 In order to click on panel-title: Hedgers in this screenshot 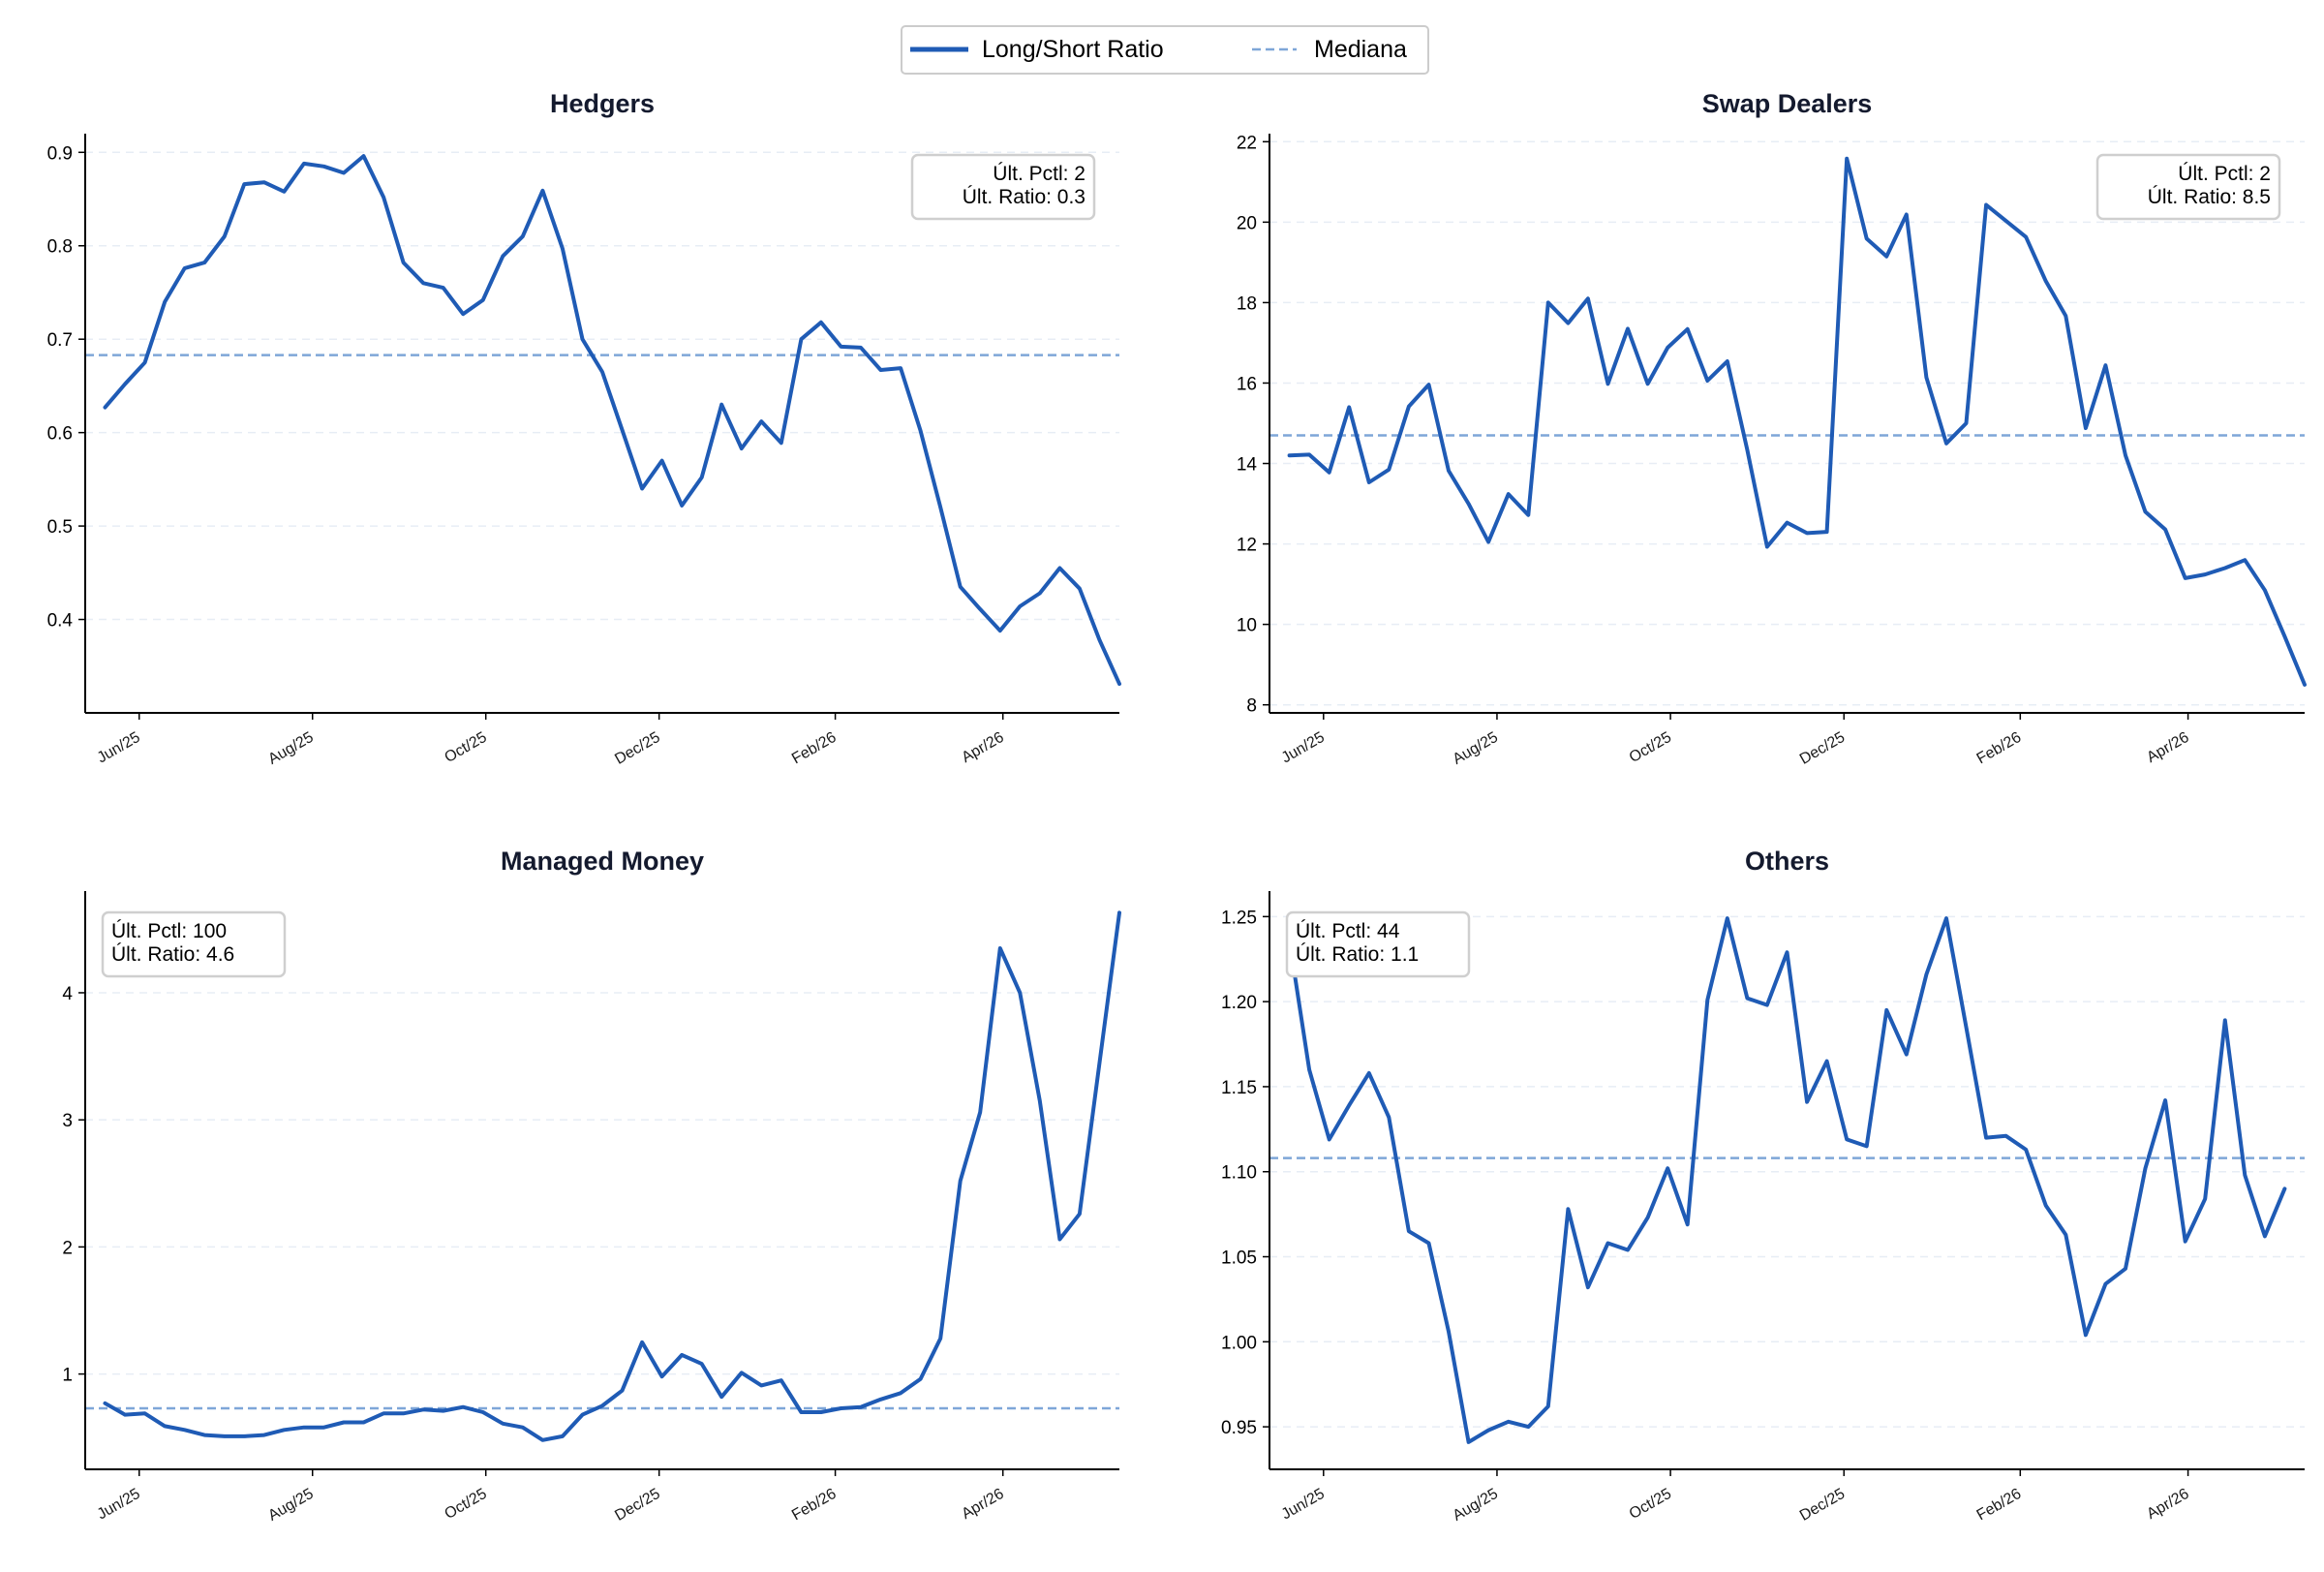, I will do `click(602, 103)`.